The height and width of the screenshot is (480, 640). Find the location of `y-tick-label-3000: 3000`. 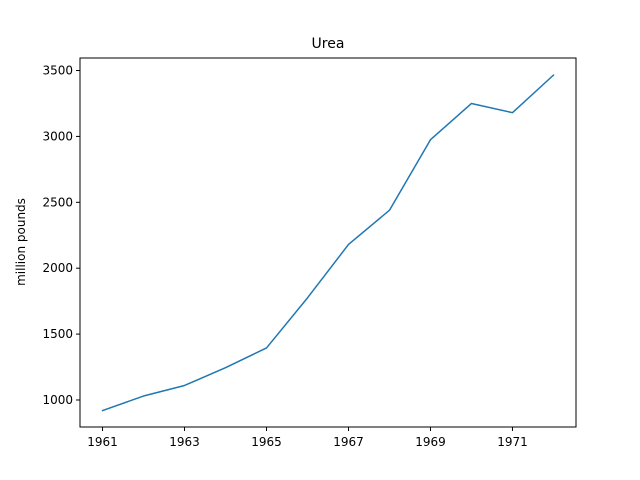

y-tick-label-3000: 3000 is located at coordinates (57, 136).